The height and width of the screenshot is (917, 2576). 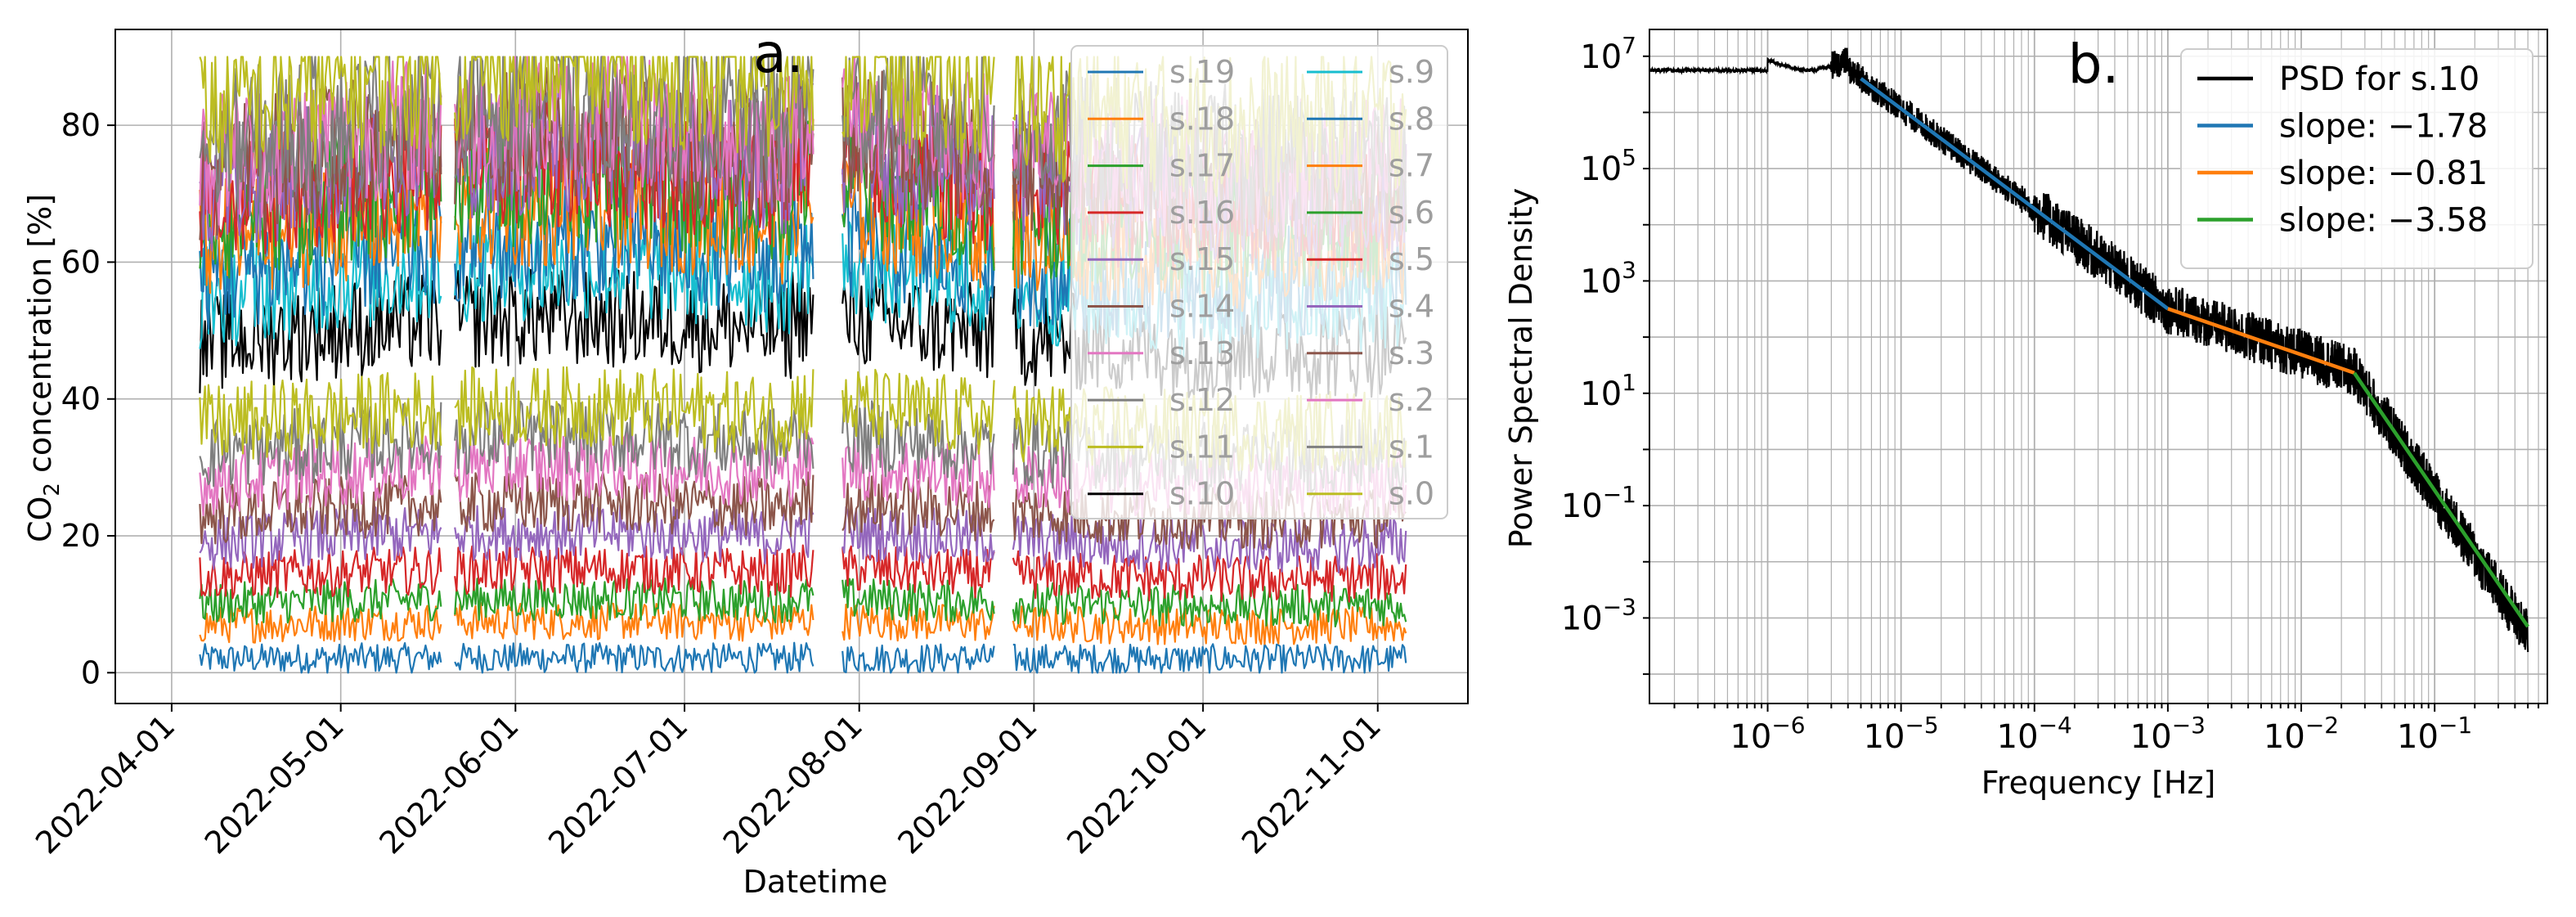 I want to click on a-legend-label: s.3, so click(x=1412, y=353).